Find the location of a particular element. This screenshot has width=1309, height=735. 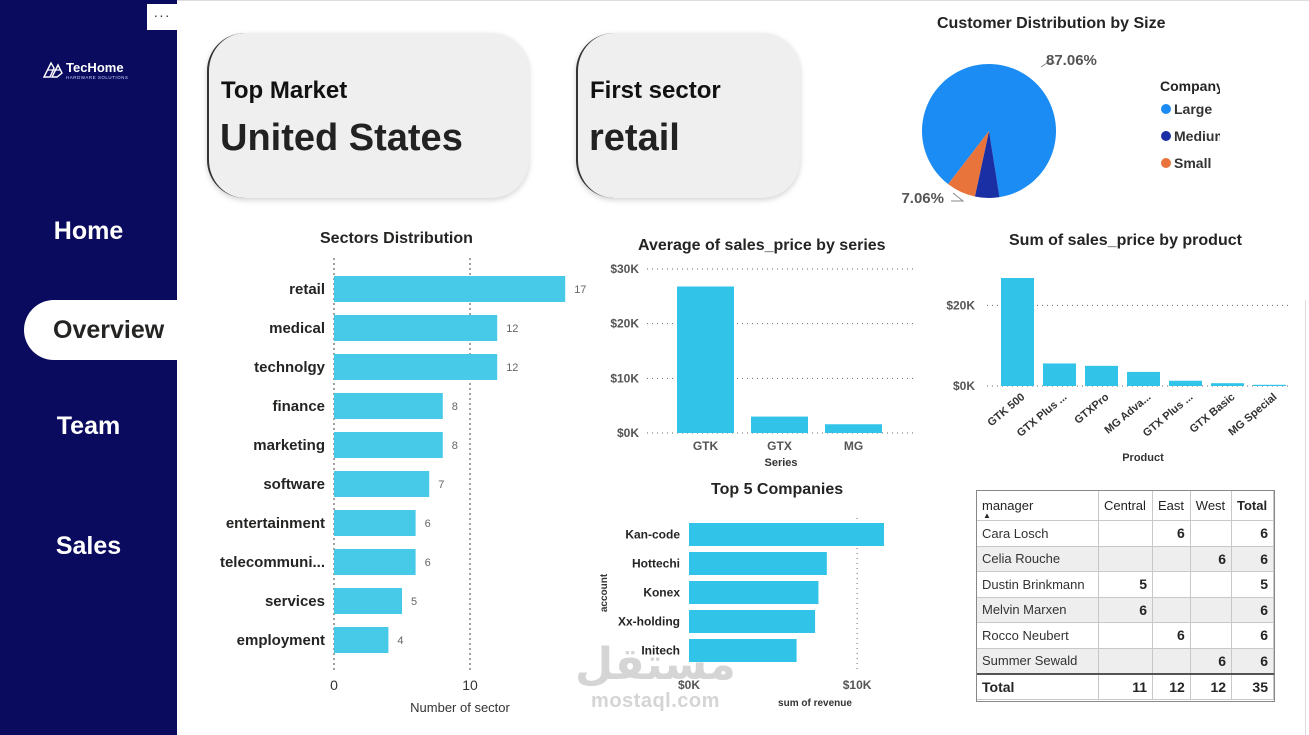

legend-label: Medium is located at coordinates (1197, 136).